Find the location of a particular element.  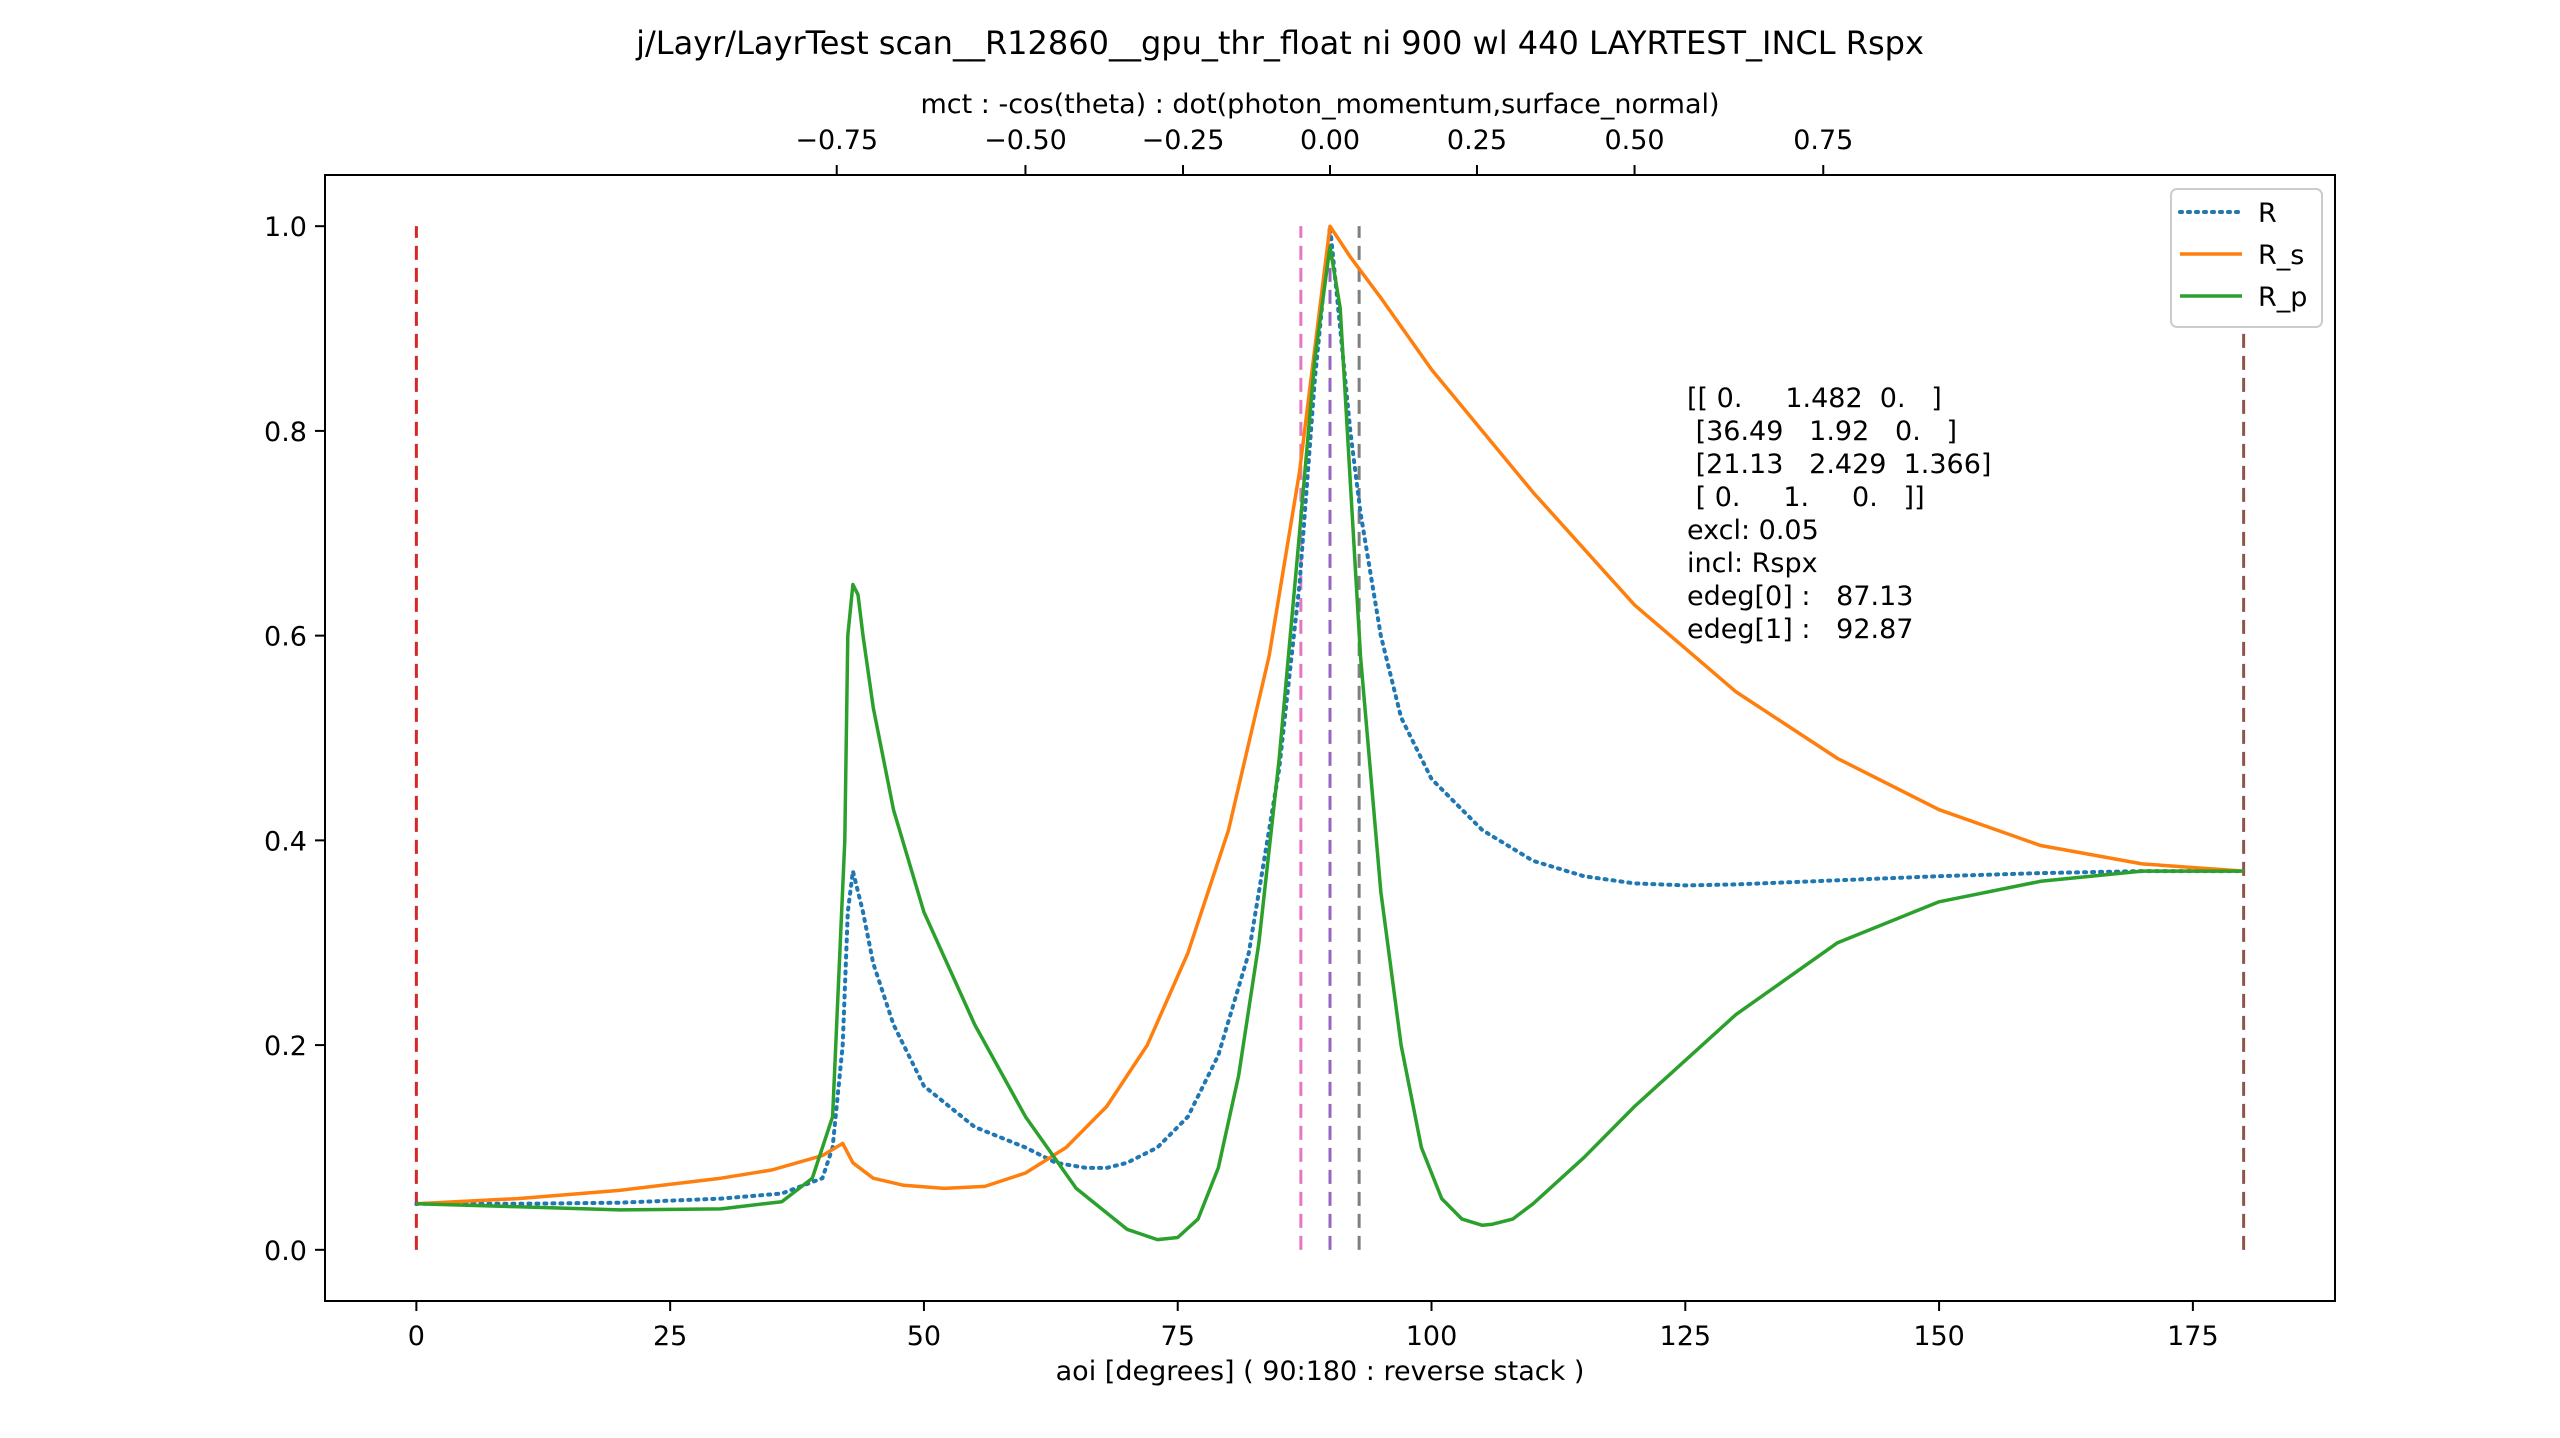

top-tick-label: 0.75 is located at coordinates (1823, 140).